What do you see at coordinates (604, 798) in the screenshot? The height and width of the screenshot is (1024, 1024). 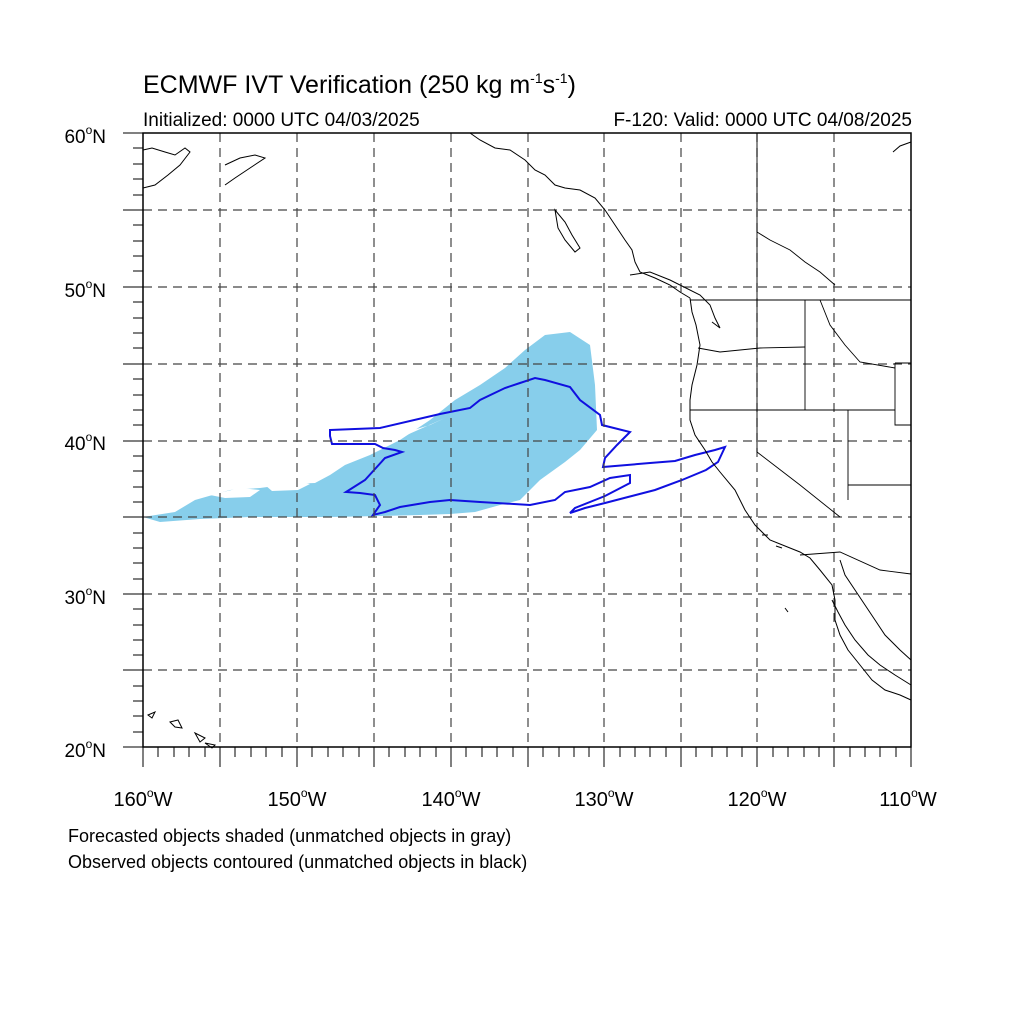 I see `lon-label-130: 130oW` at bounding box center [604, 798].